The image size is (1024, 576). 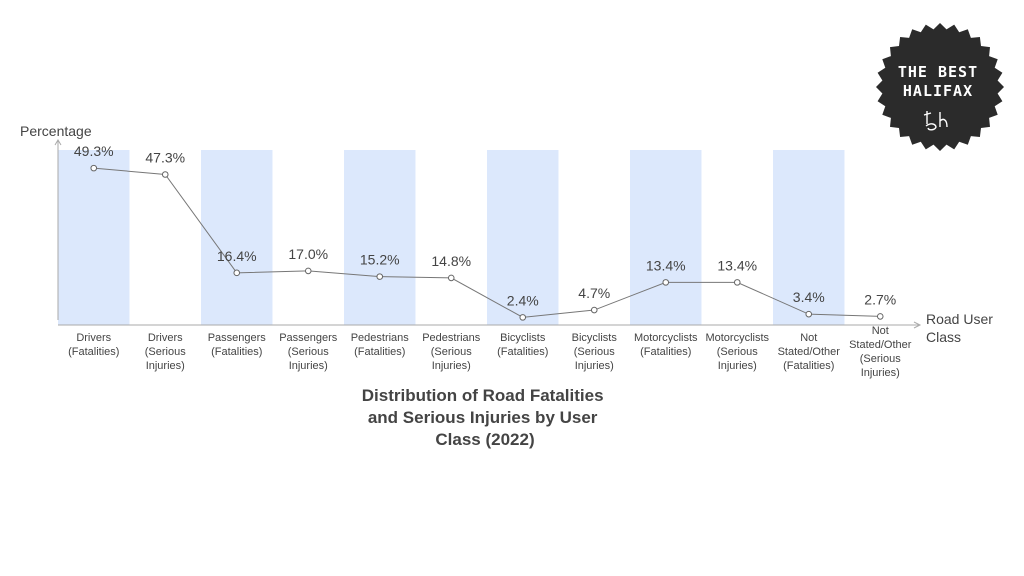 What do you see at coordinates (938, 91) in the screenshot?
I see `badge-line: HALIFAX` at bounding box center [938, 91].